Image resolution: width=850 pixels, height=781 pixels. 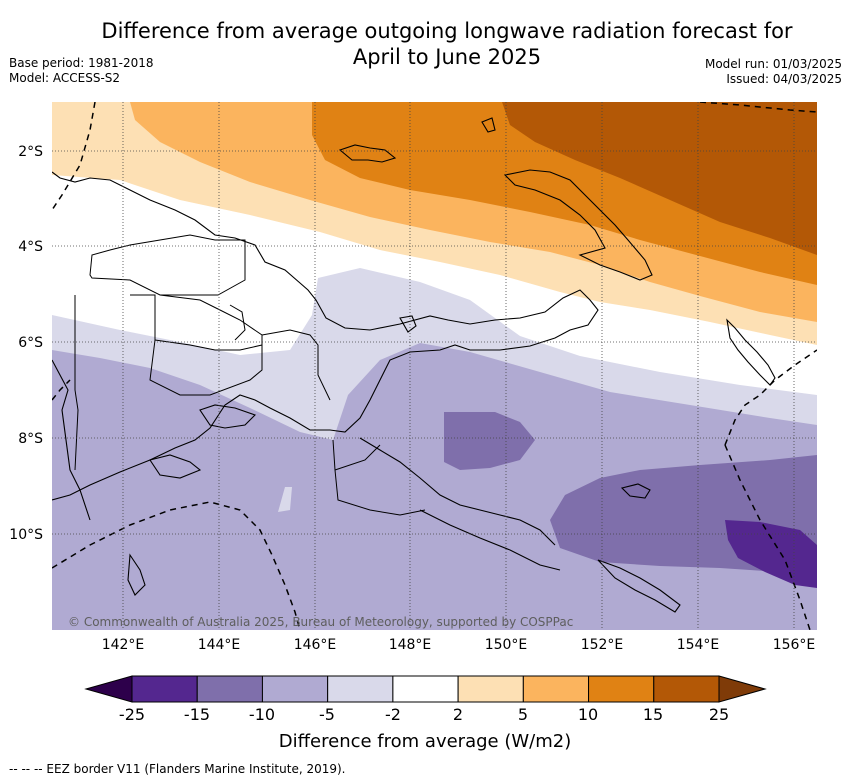 I want to click on latitude-labels: 2°S 4°S 6°S 8°S 10°S, so click(x=26, y=343).